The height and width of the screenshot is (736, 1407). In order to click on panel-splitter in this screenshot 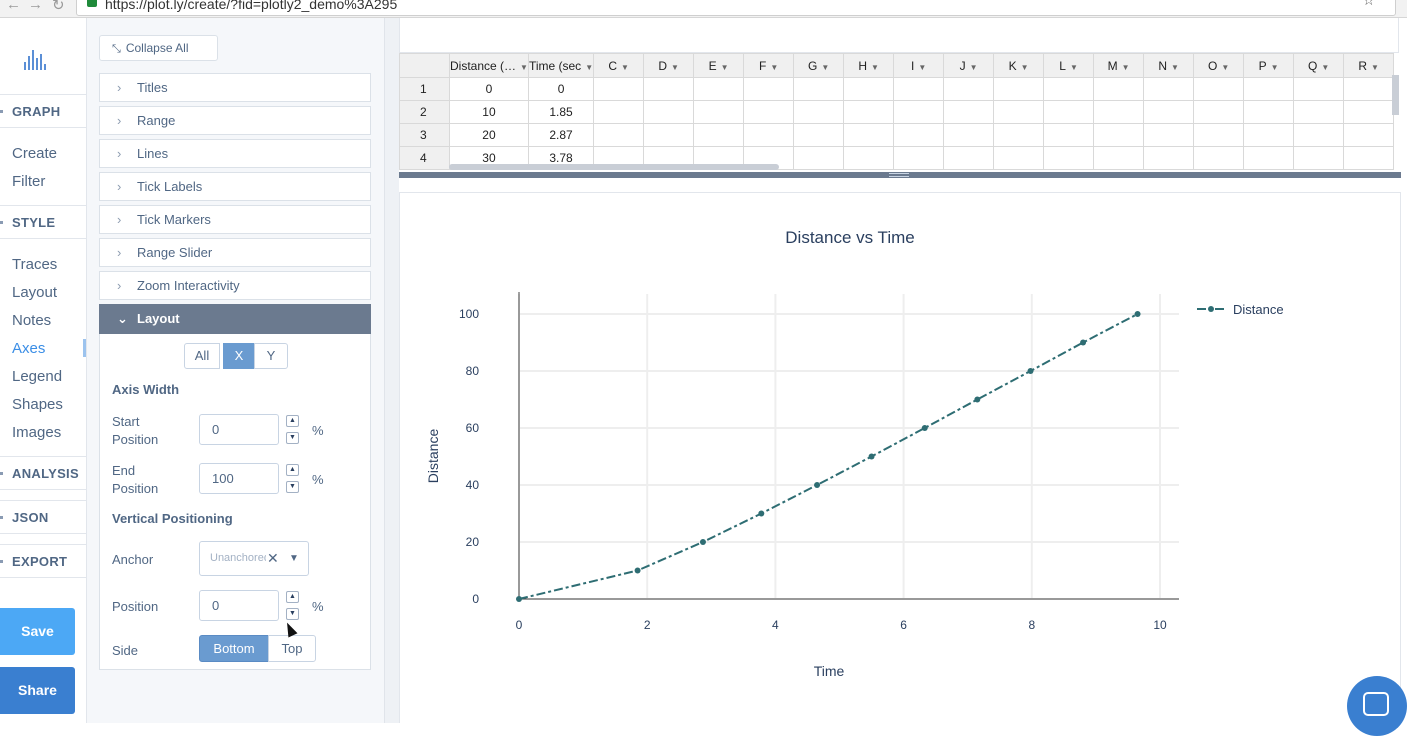, I will do `click(391, 370)`.